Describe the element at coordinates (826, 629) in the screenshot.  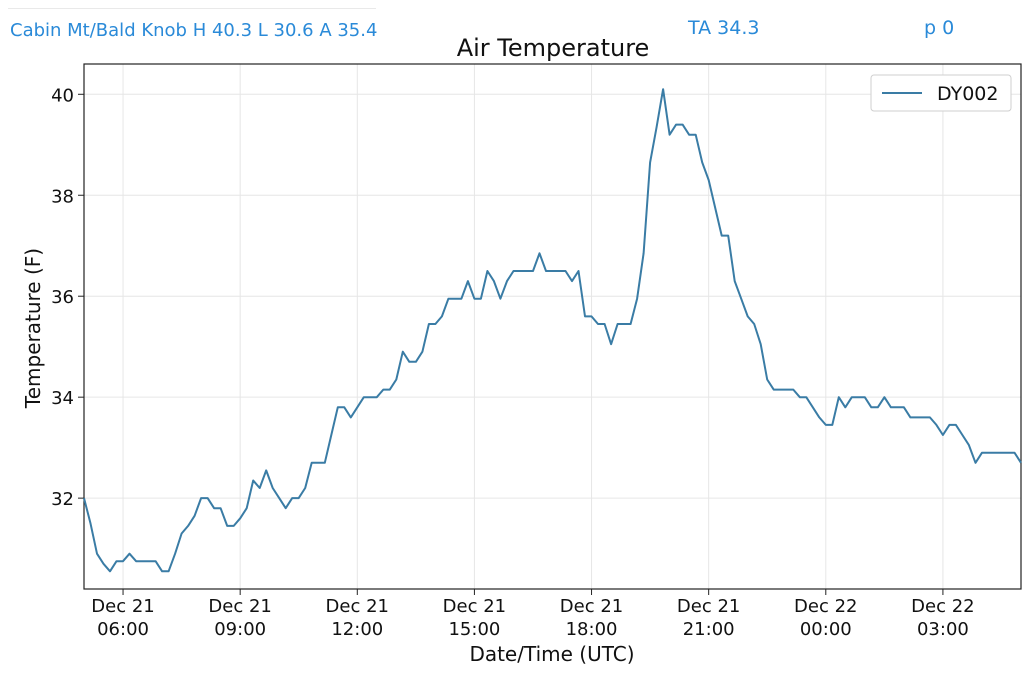
I see `x-tick-label-time: 00:00` at that location.